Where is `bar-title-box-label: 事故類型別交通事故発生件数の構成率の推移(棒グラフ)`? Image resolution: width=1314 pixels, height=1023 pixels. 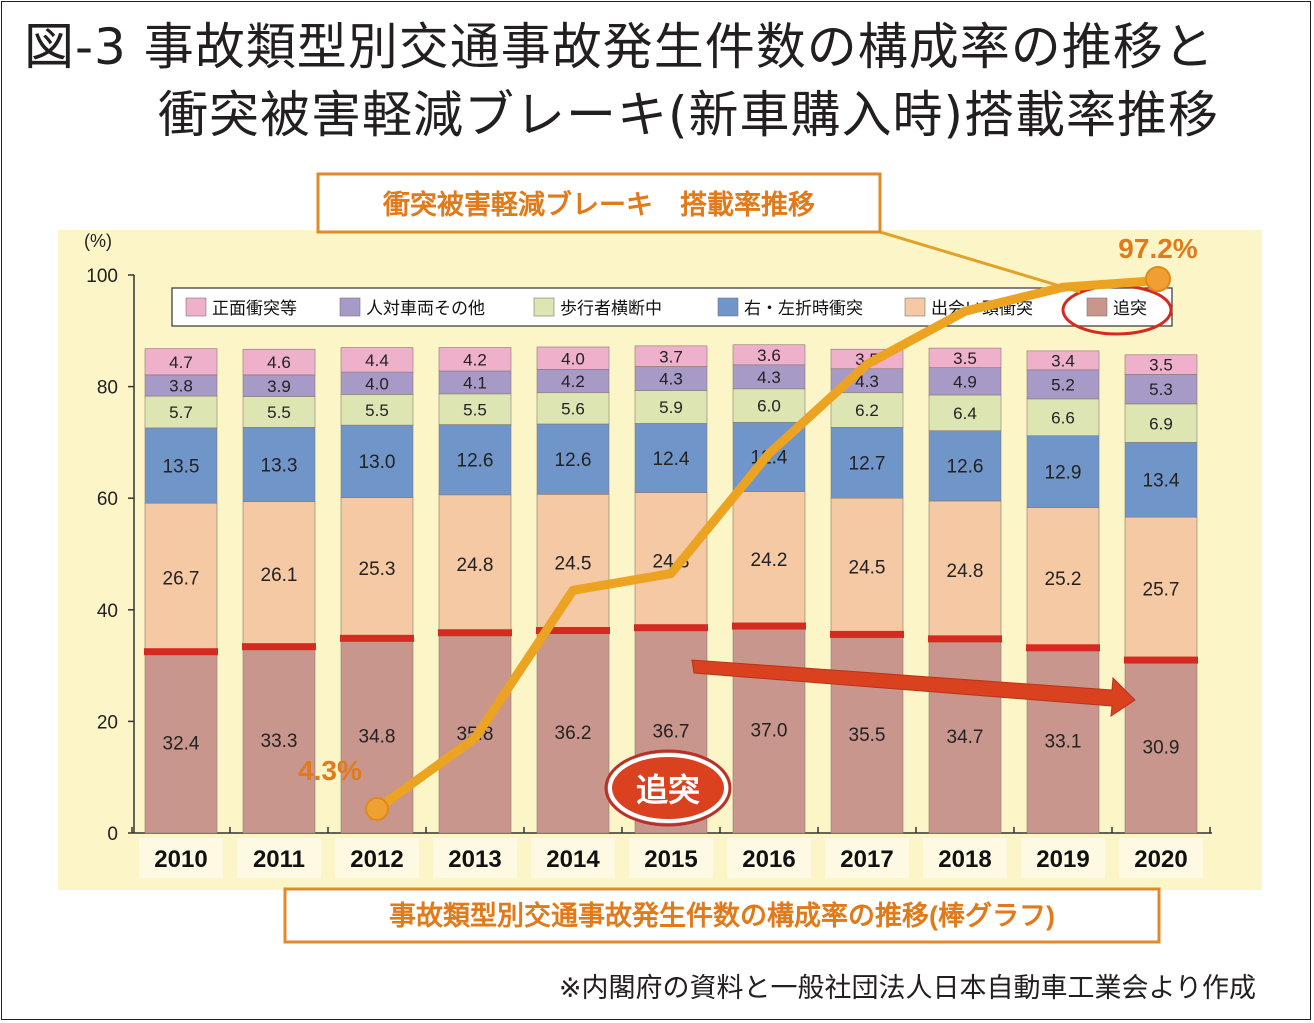 bar-title-box-label: 事故類型別交通事故発生件数の構成率の推移(棒グラフ) is located at coordinates (722, 915).